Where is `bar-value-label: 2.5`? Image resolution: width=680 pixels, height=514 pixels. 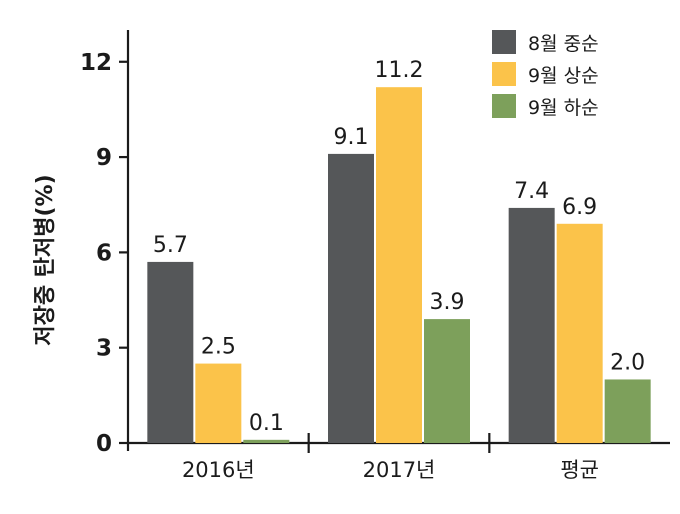 bar-value-label: 2.5 is located at coordinates (218, 347).